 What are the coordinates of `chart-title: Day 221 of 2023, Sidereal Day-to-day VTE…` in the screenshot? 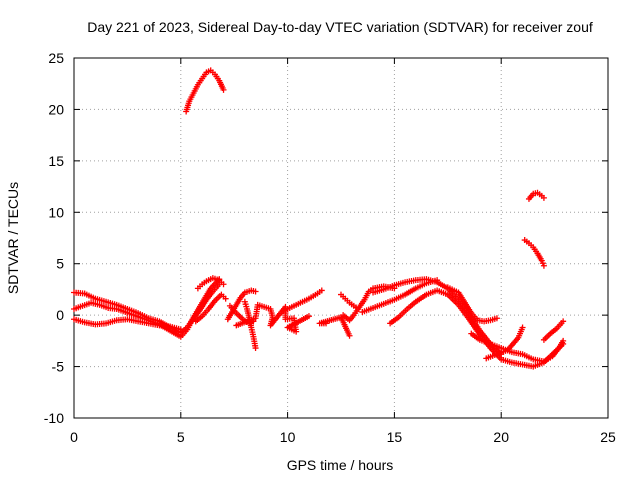 It's located at (340, 27).